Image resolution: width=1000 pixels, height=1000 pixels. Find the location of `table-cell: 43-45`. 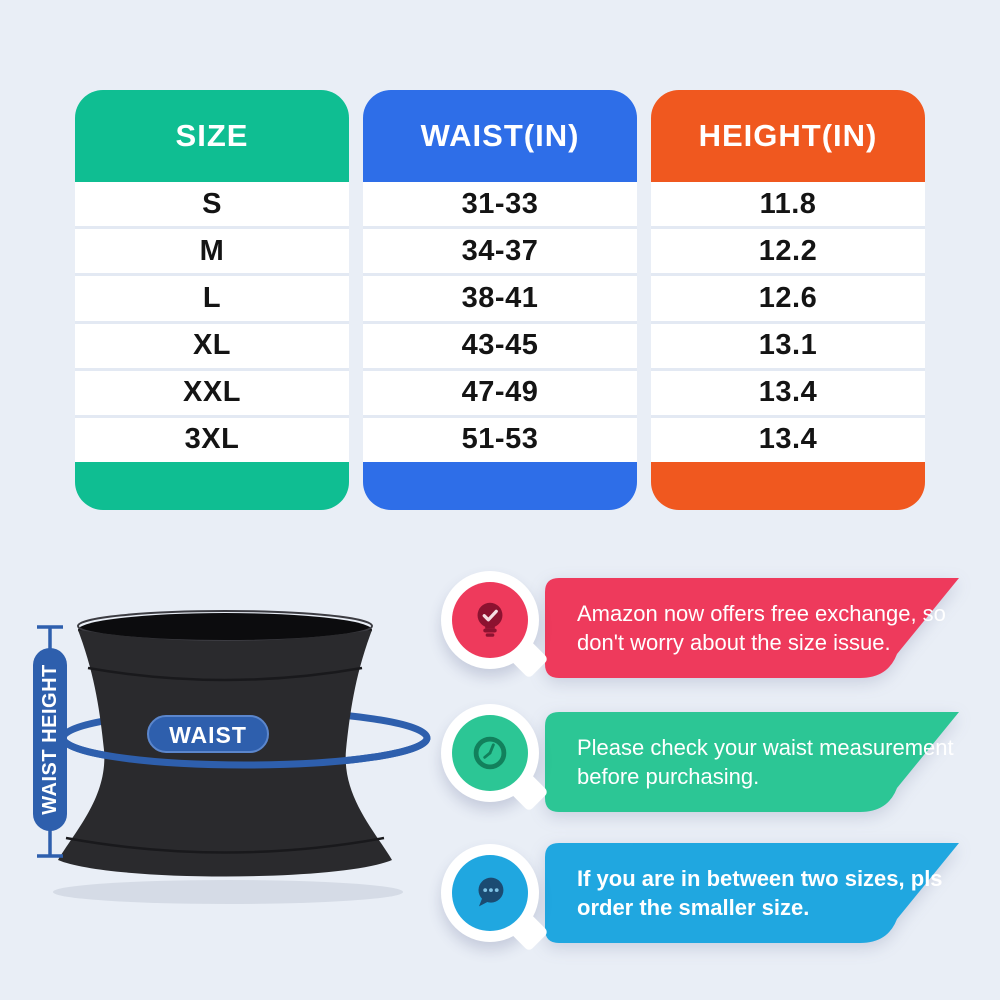

table-cell: 43-45 is located at coordinates (500, 344).